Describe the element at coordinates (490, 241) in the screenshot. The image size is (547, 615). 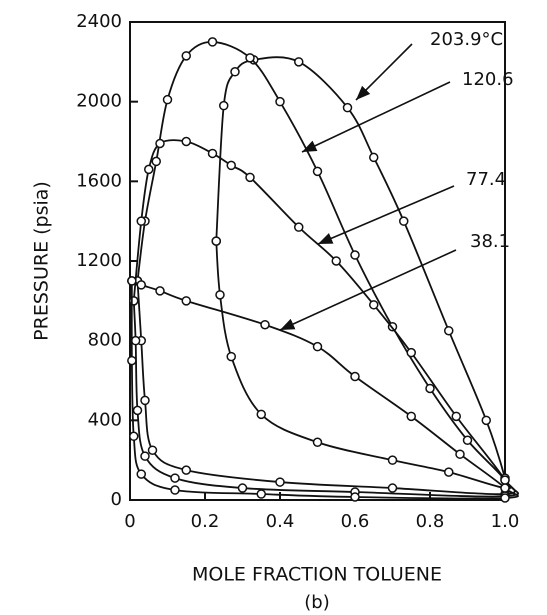
I see `series-label: 38.1` at that location.